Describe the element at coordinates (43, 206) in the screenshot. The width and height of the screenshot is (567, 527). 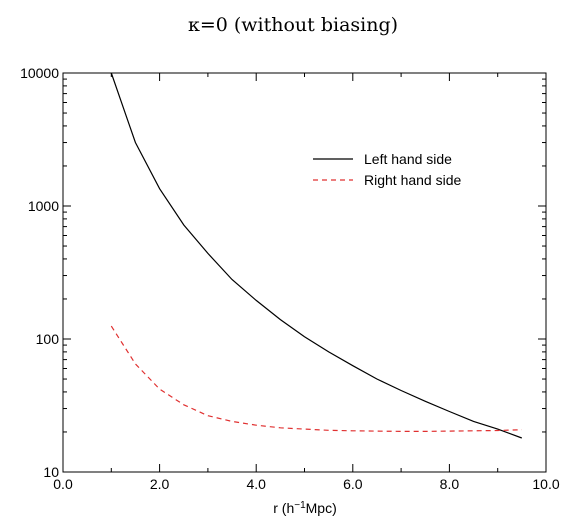
I see `y-tick-label: 1000` at that location.